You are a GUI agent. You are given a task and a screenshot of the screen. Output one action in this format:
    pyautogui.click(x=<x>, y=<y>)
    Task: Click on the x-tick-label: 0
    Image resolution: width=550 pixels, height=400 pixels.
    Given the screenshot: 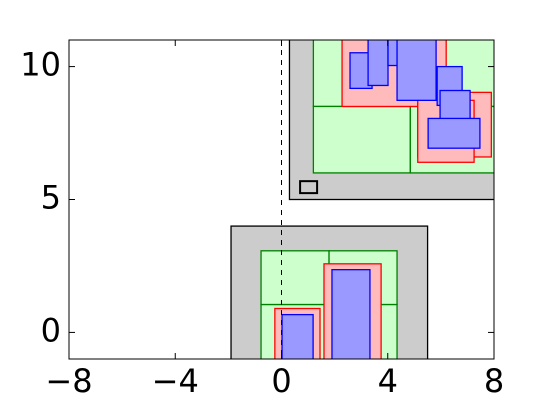 What is the action you would take?
    pyautogui.click(x=281, y=381)
    